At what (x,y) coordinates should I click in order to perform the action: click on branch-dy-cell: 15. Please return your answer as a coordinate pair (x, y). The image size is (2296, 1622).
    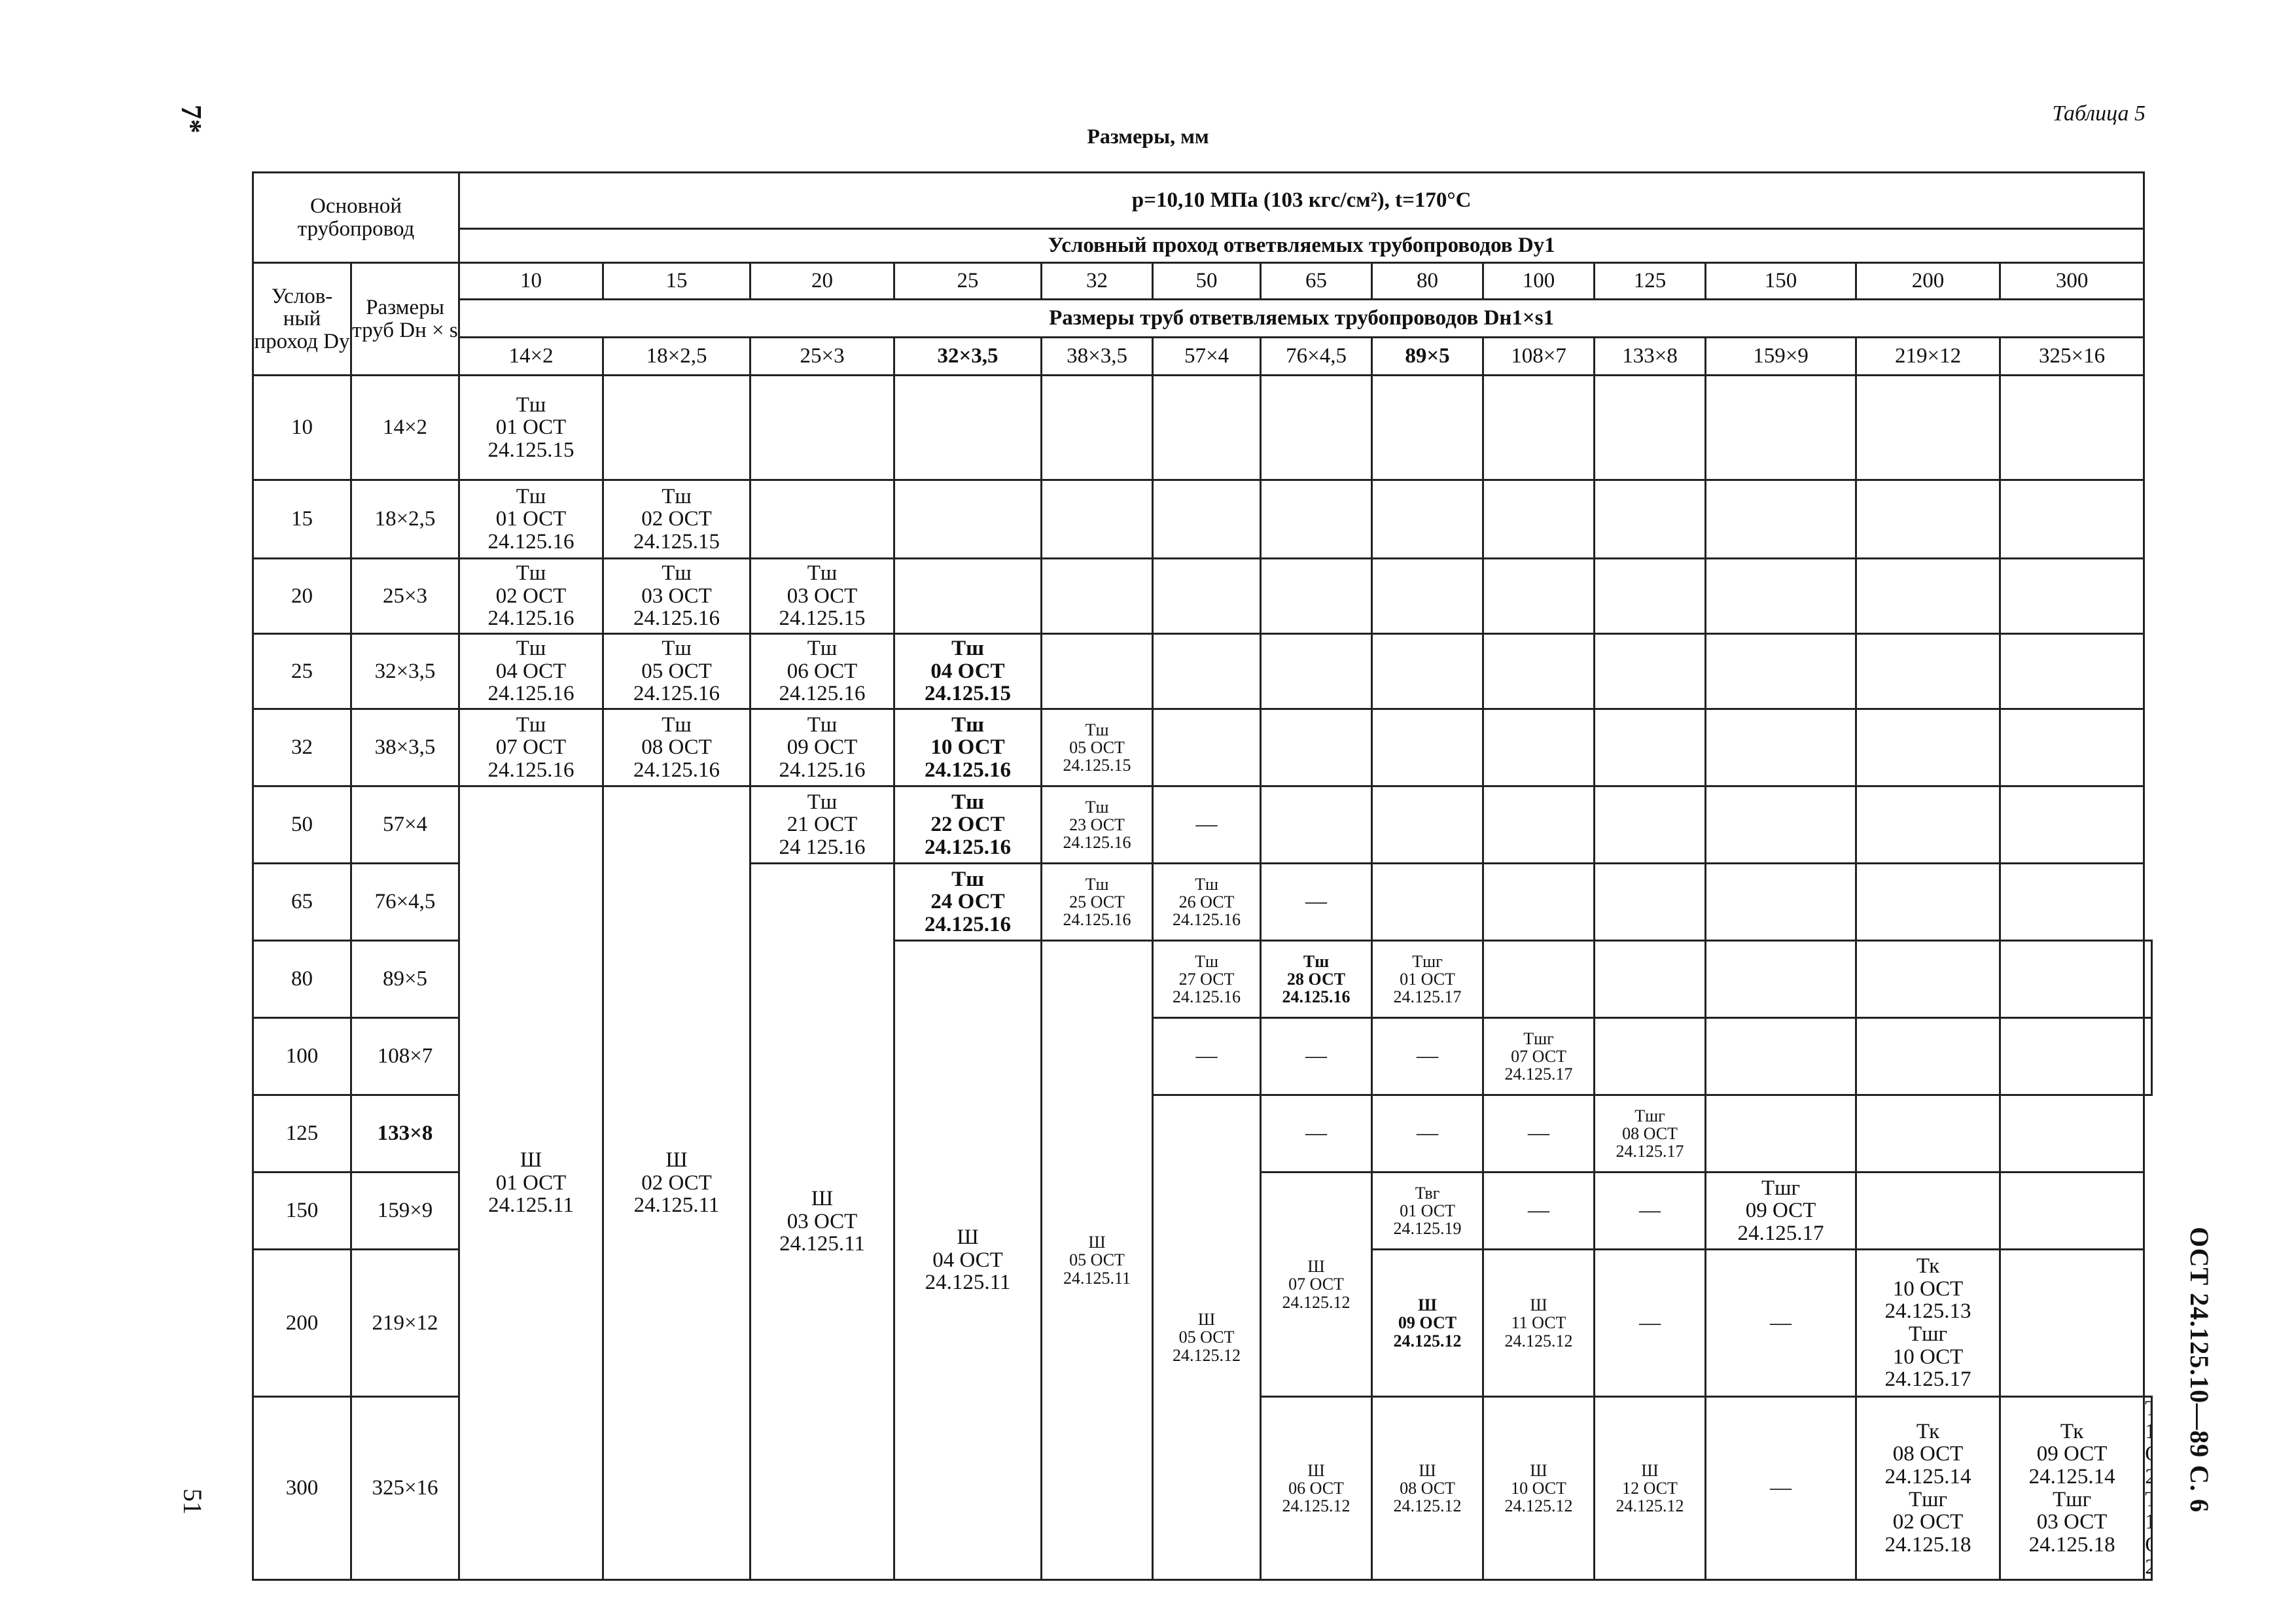
    Looking at the image, I should click on (677, 281).